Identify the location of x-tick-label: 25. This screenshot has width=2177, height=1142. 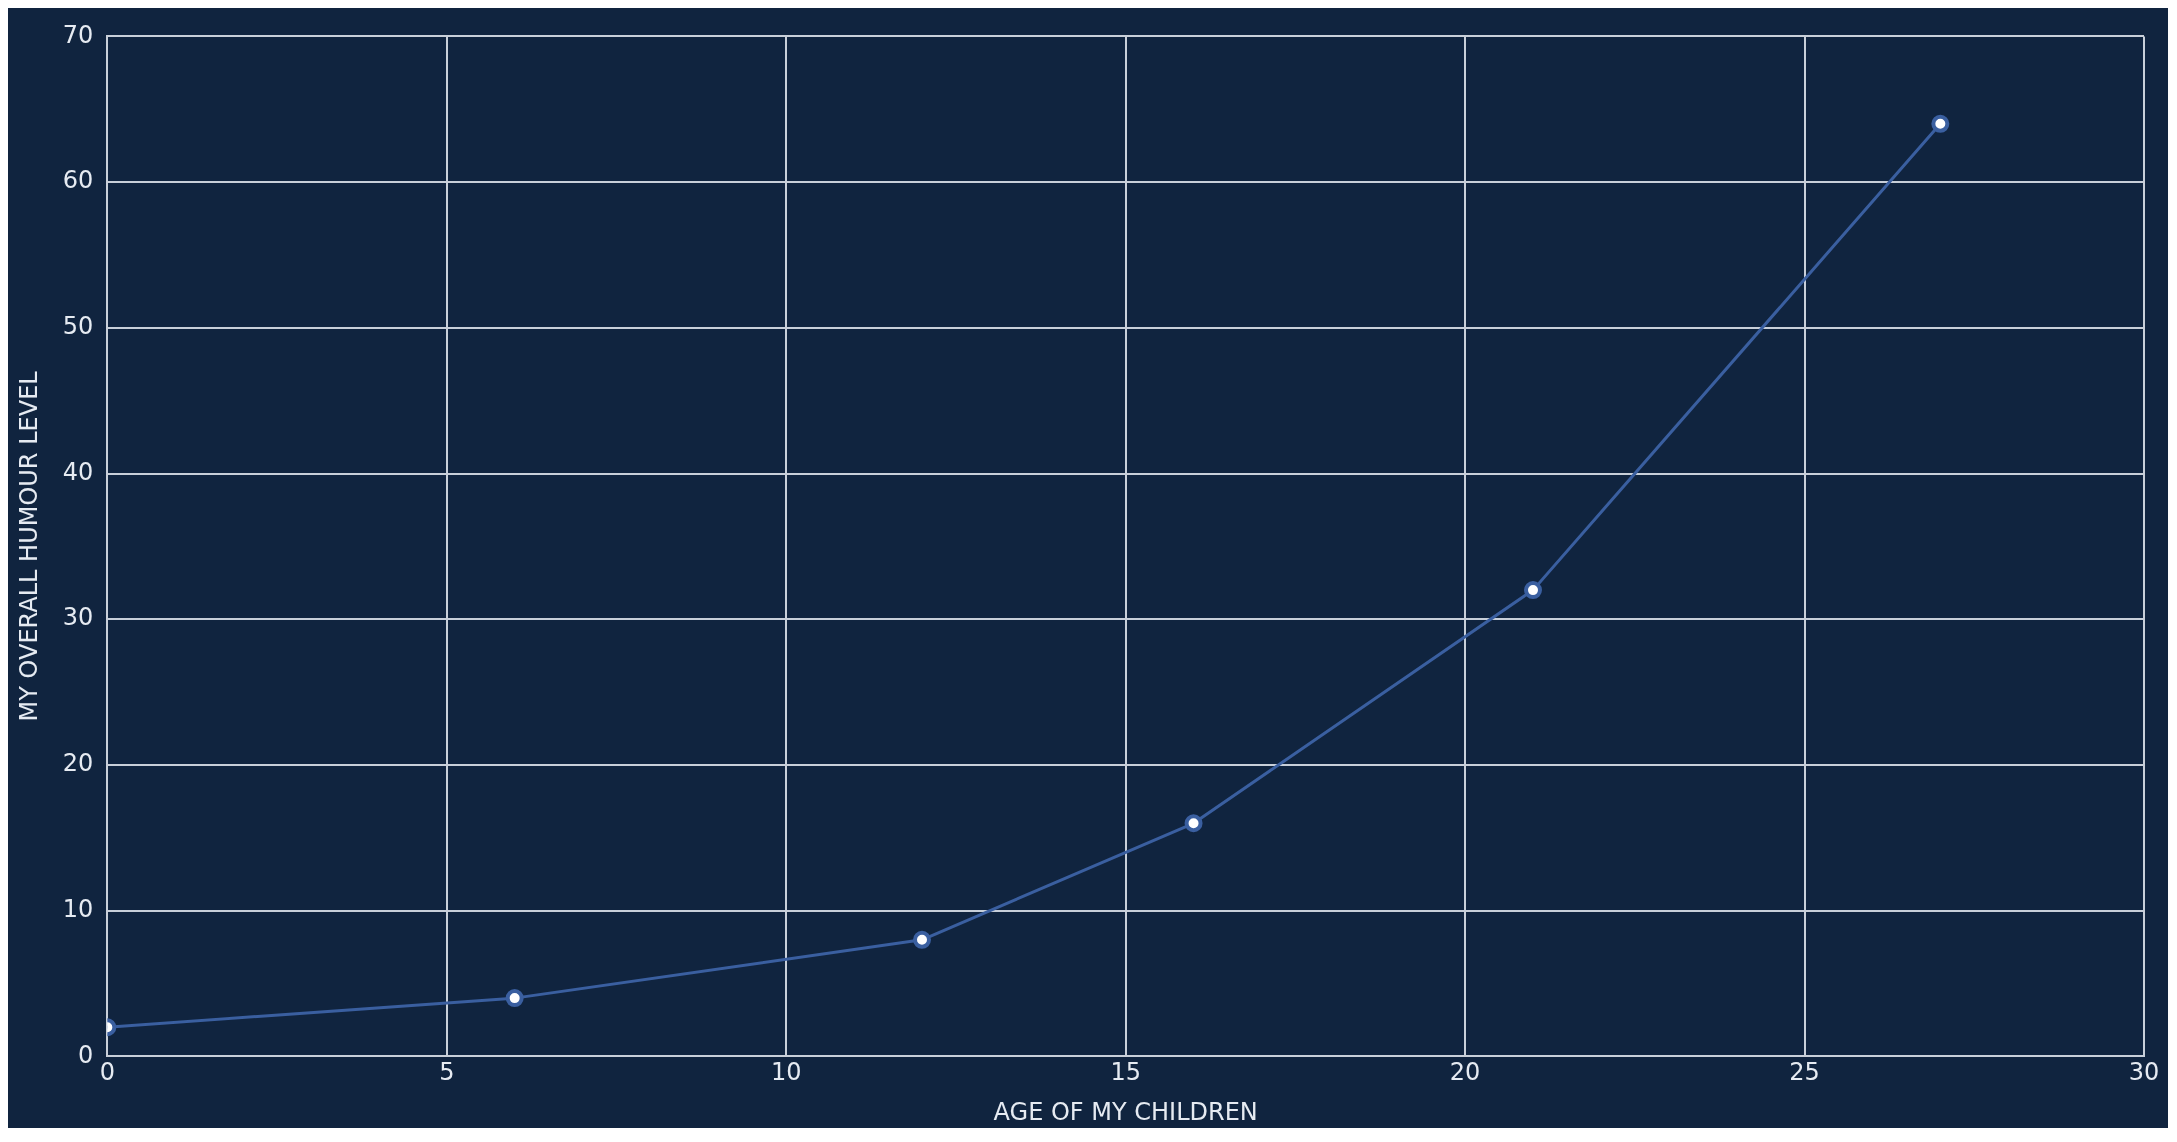
(1804, 1072).